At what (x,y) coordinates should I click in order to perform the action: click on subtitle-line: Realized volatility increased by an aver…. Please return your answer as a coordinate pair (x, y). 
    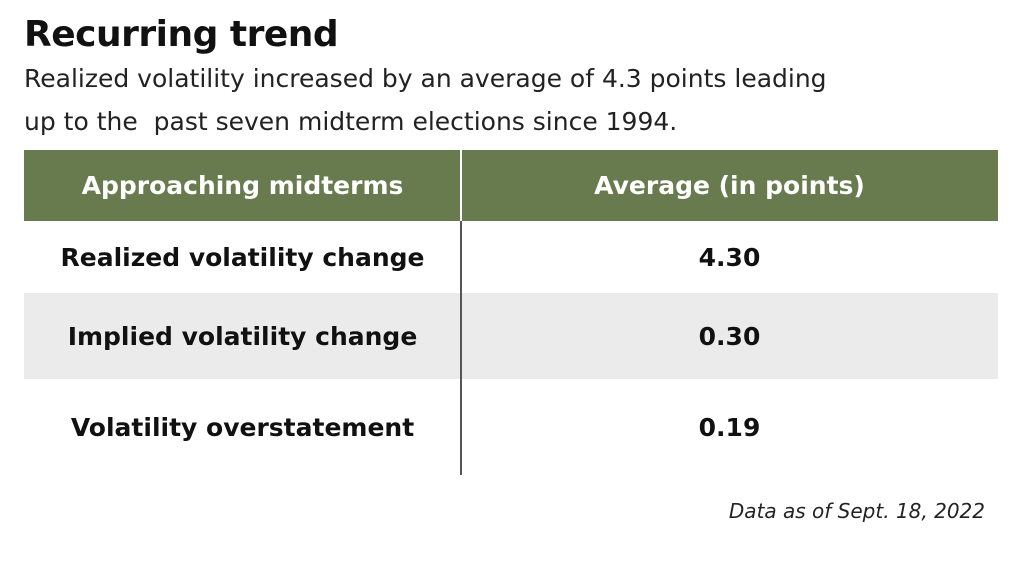
    Looking at the image, I should click on (425, 78).